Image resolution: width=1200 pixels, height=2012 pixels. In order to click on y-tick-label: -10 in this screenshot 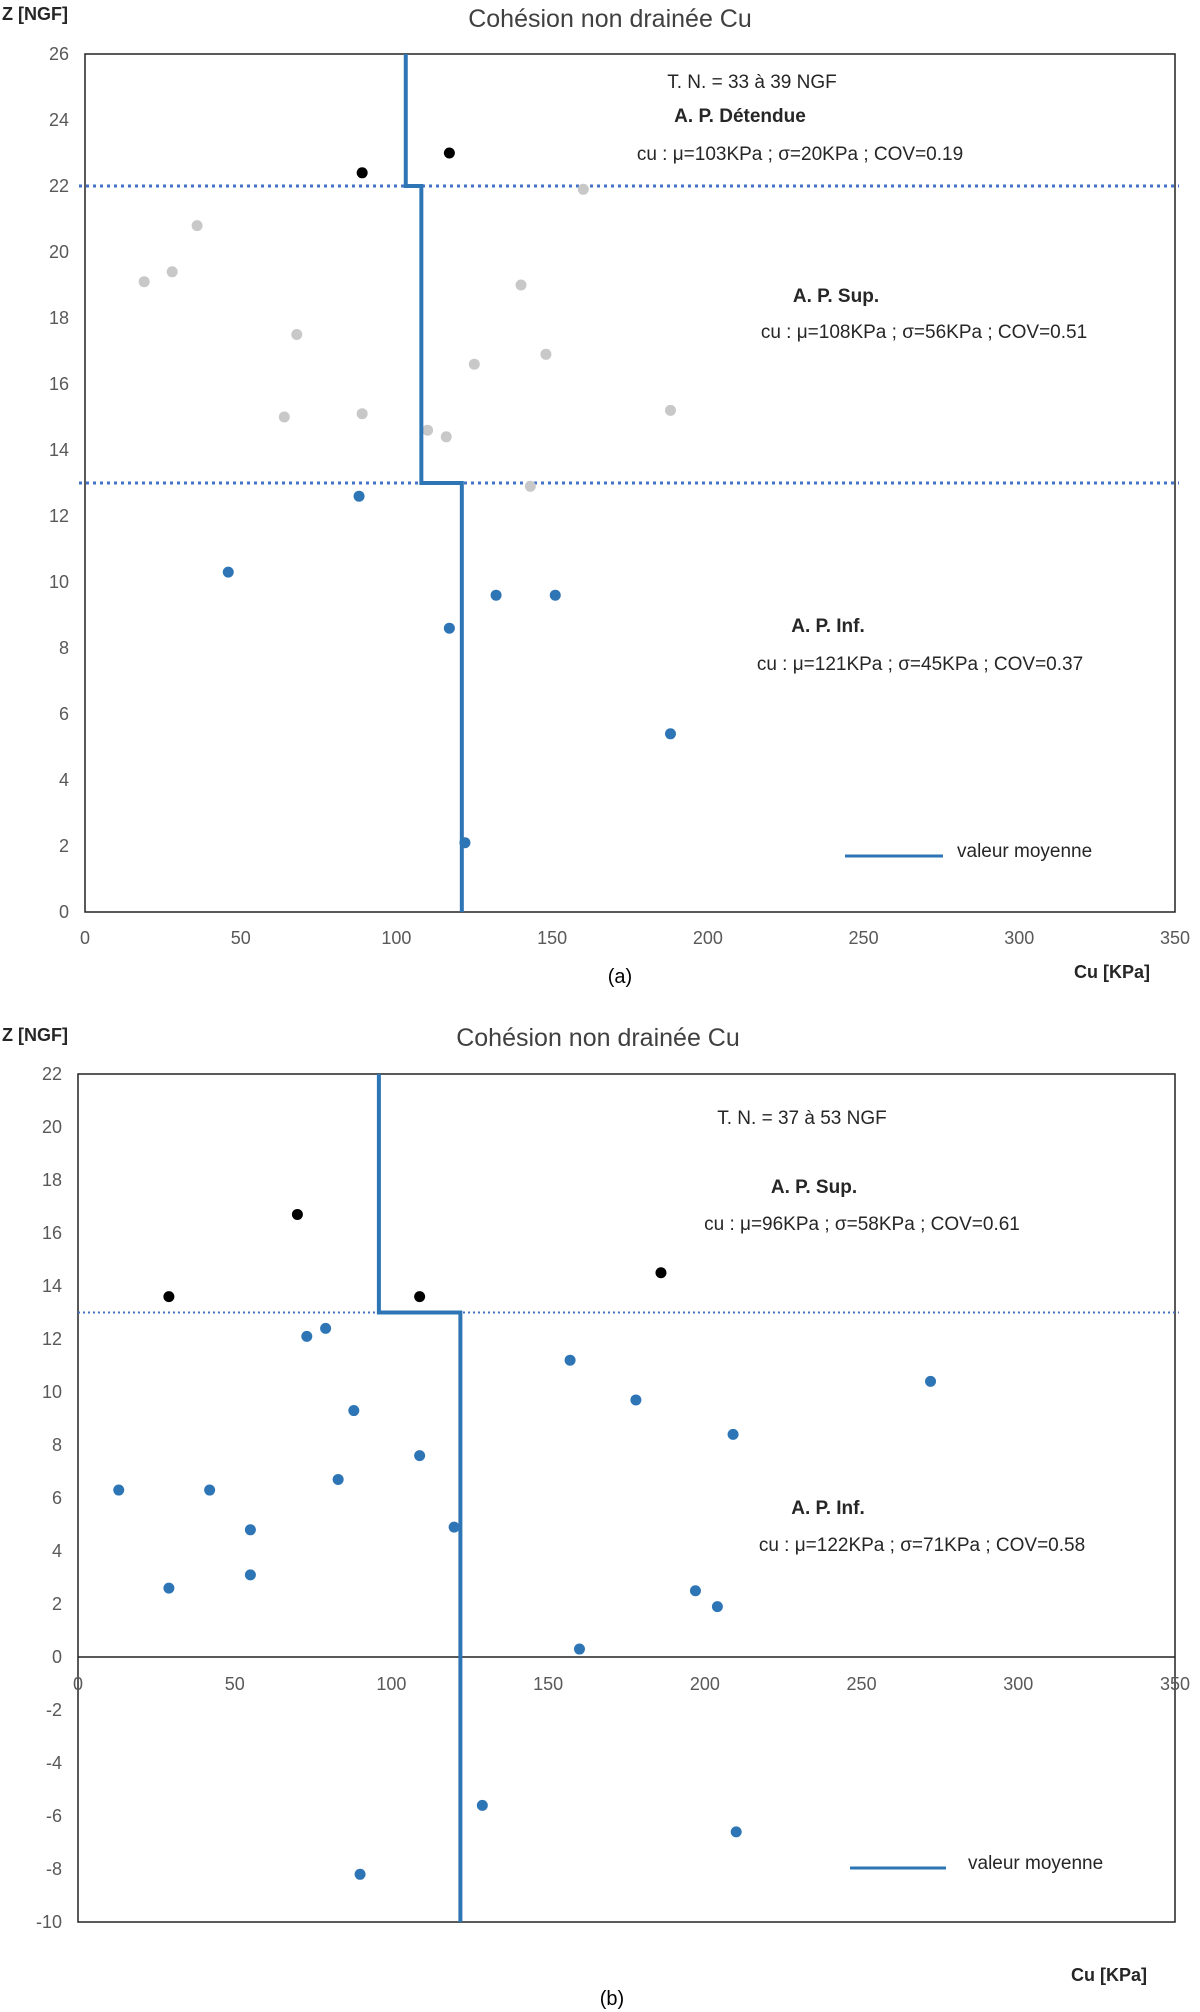, I will do `click(49, 1922)`.